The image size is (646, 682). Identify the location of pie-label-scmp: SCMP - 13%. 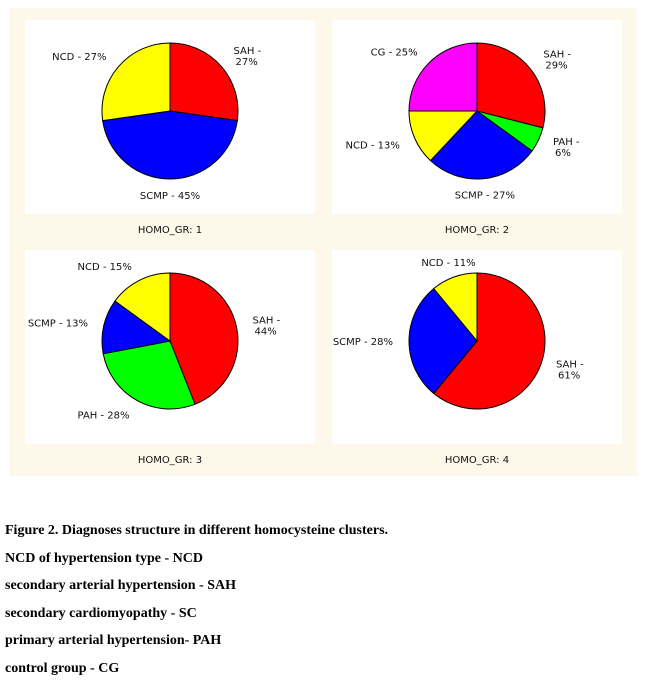
(58, 324).